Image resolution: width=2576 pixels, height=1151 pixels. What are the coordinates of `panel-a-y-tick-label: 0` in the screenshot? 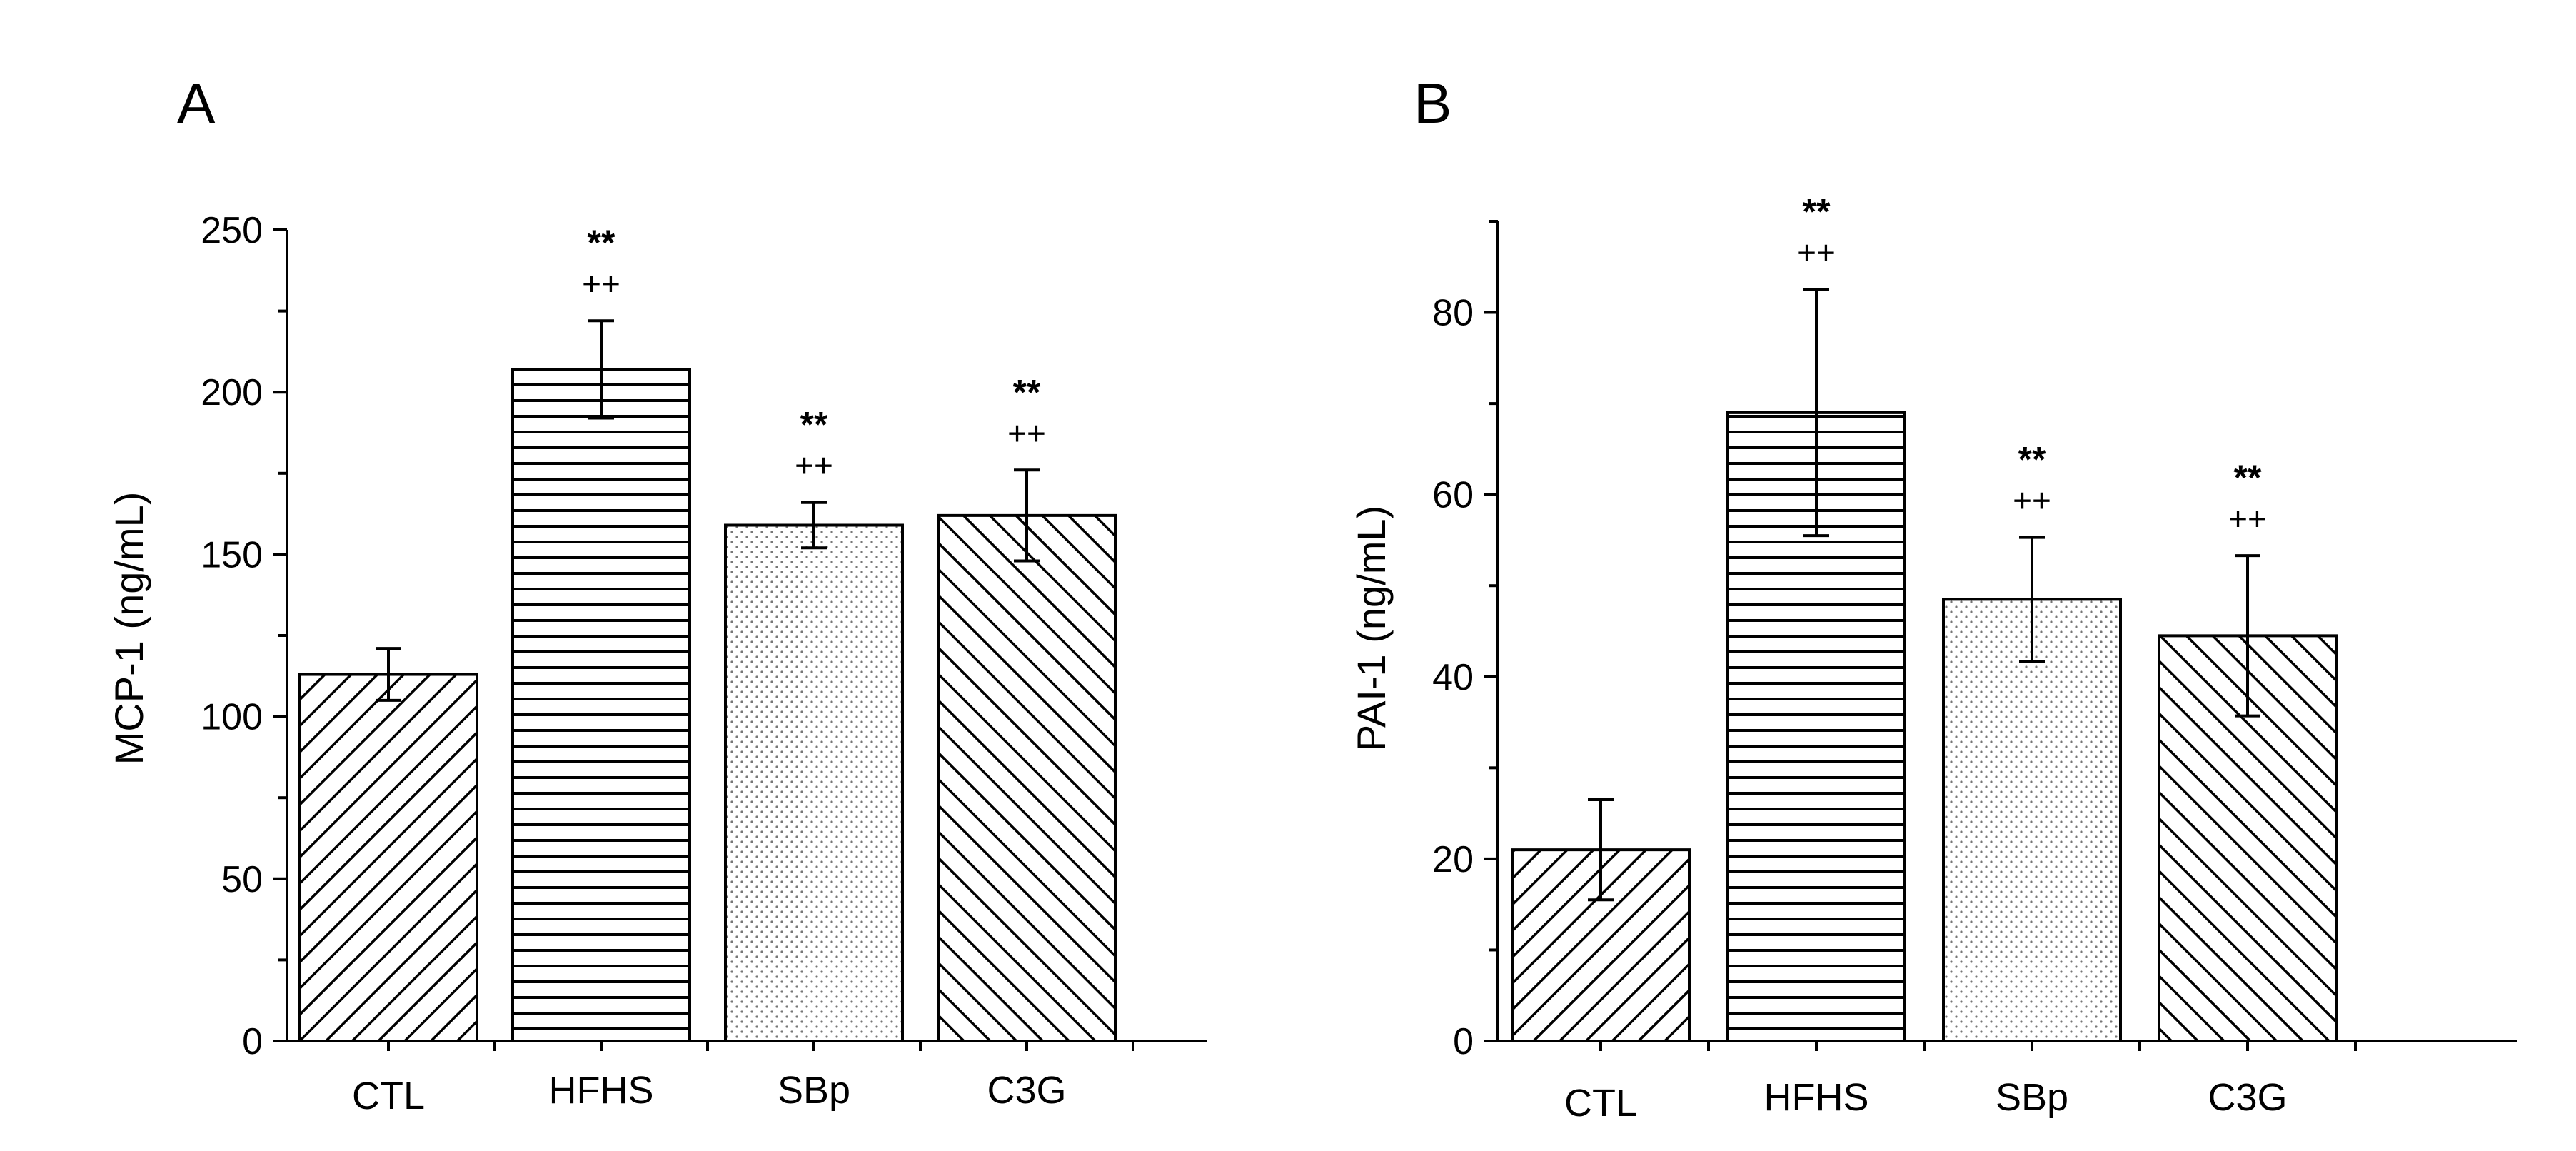 It's located at (252, 1041).